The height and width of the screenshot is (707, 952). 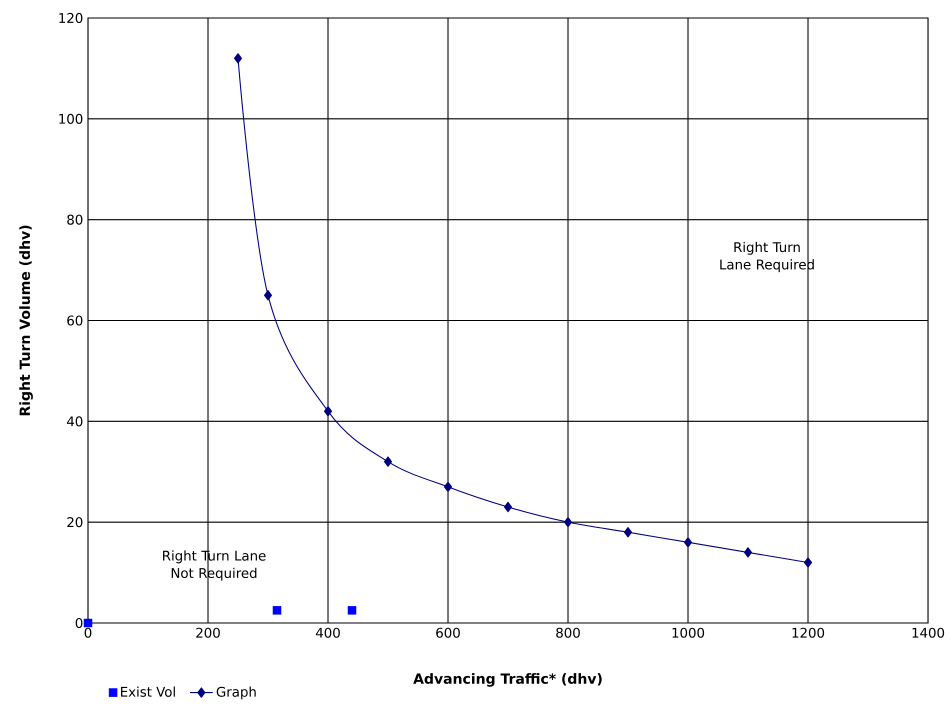 What do you see at coordinates (688, 633) in the screenshot?
I see `x-tick-label: 1000` at bounding box center [688, 633].